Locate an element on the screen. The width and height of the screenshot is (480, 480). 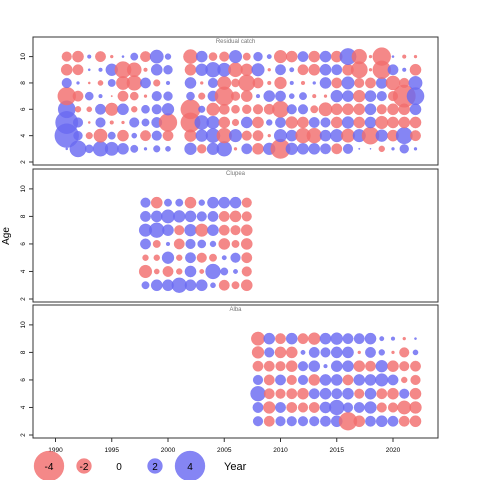
legend-bubble is located at coordinates (49, 465).